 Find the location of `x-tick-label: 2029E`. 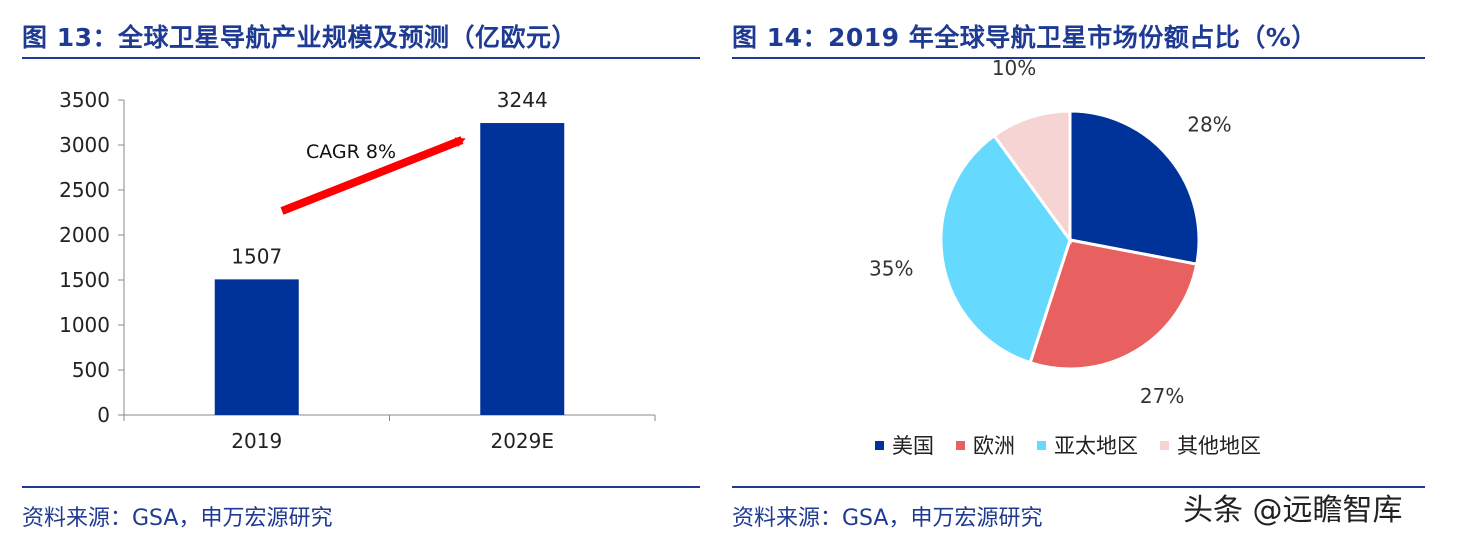

x-tick-label: 2029E is located at coordinates (522, 441).